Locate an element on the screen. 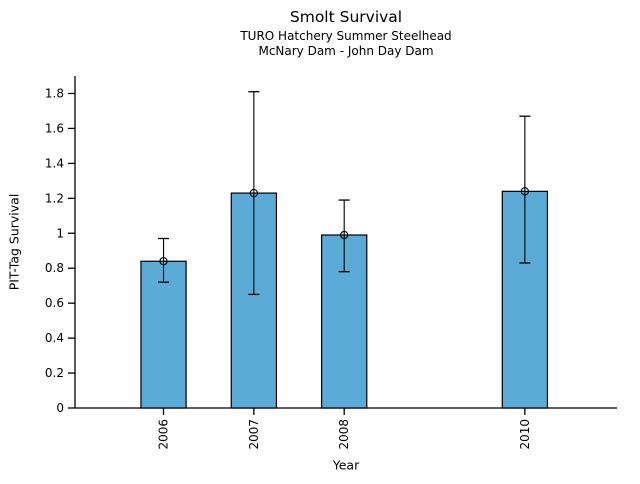  y-tick-label: 0.4 is located at coordinates (54, 338).